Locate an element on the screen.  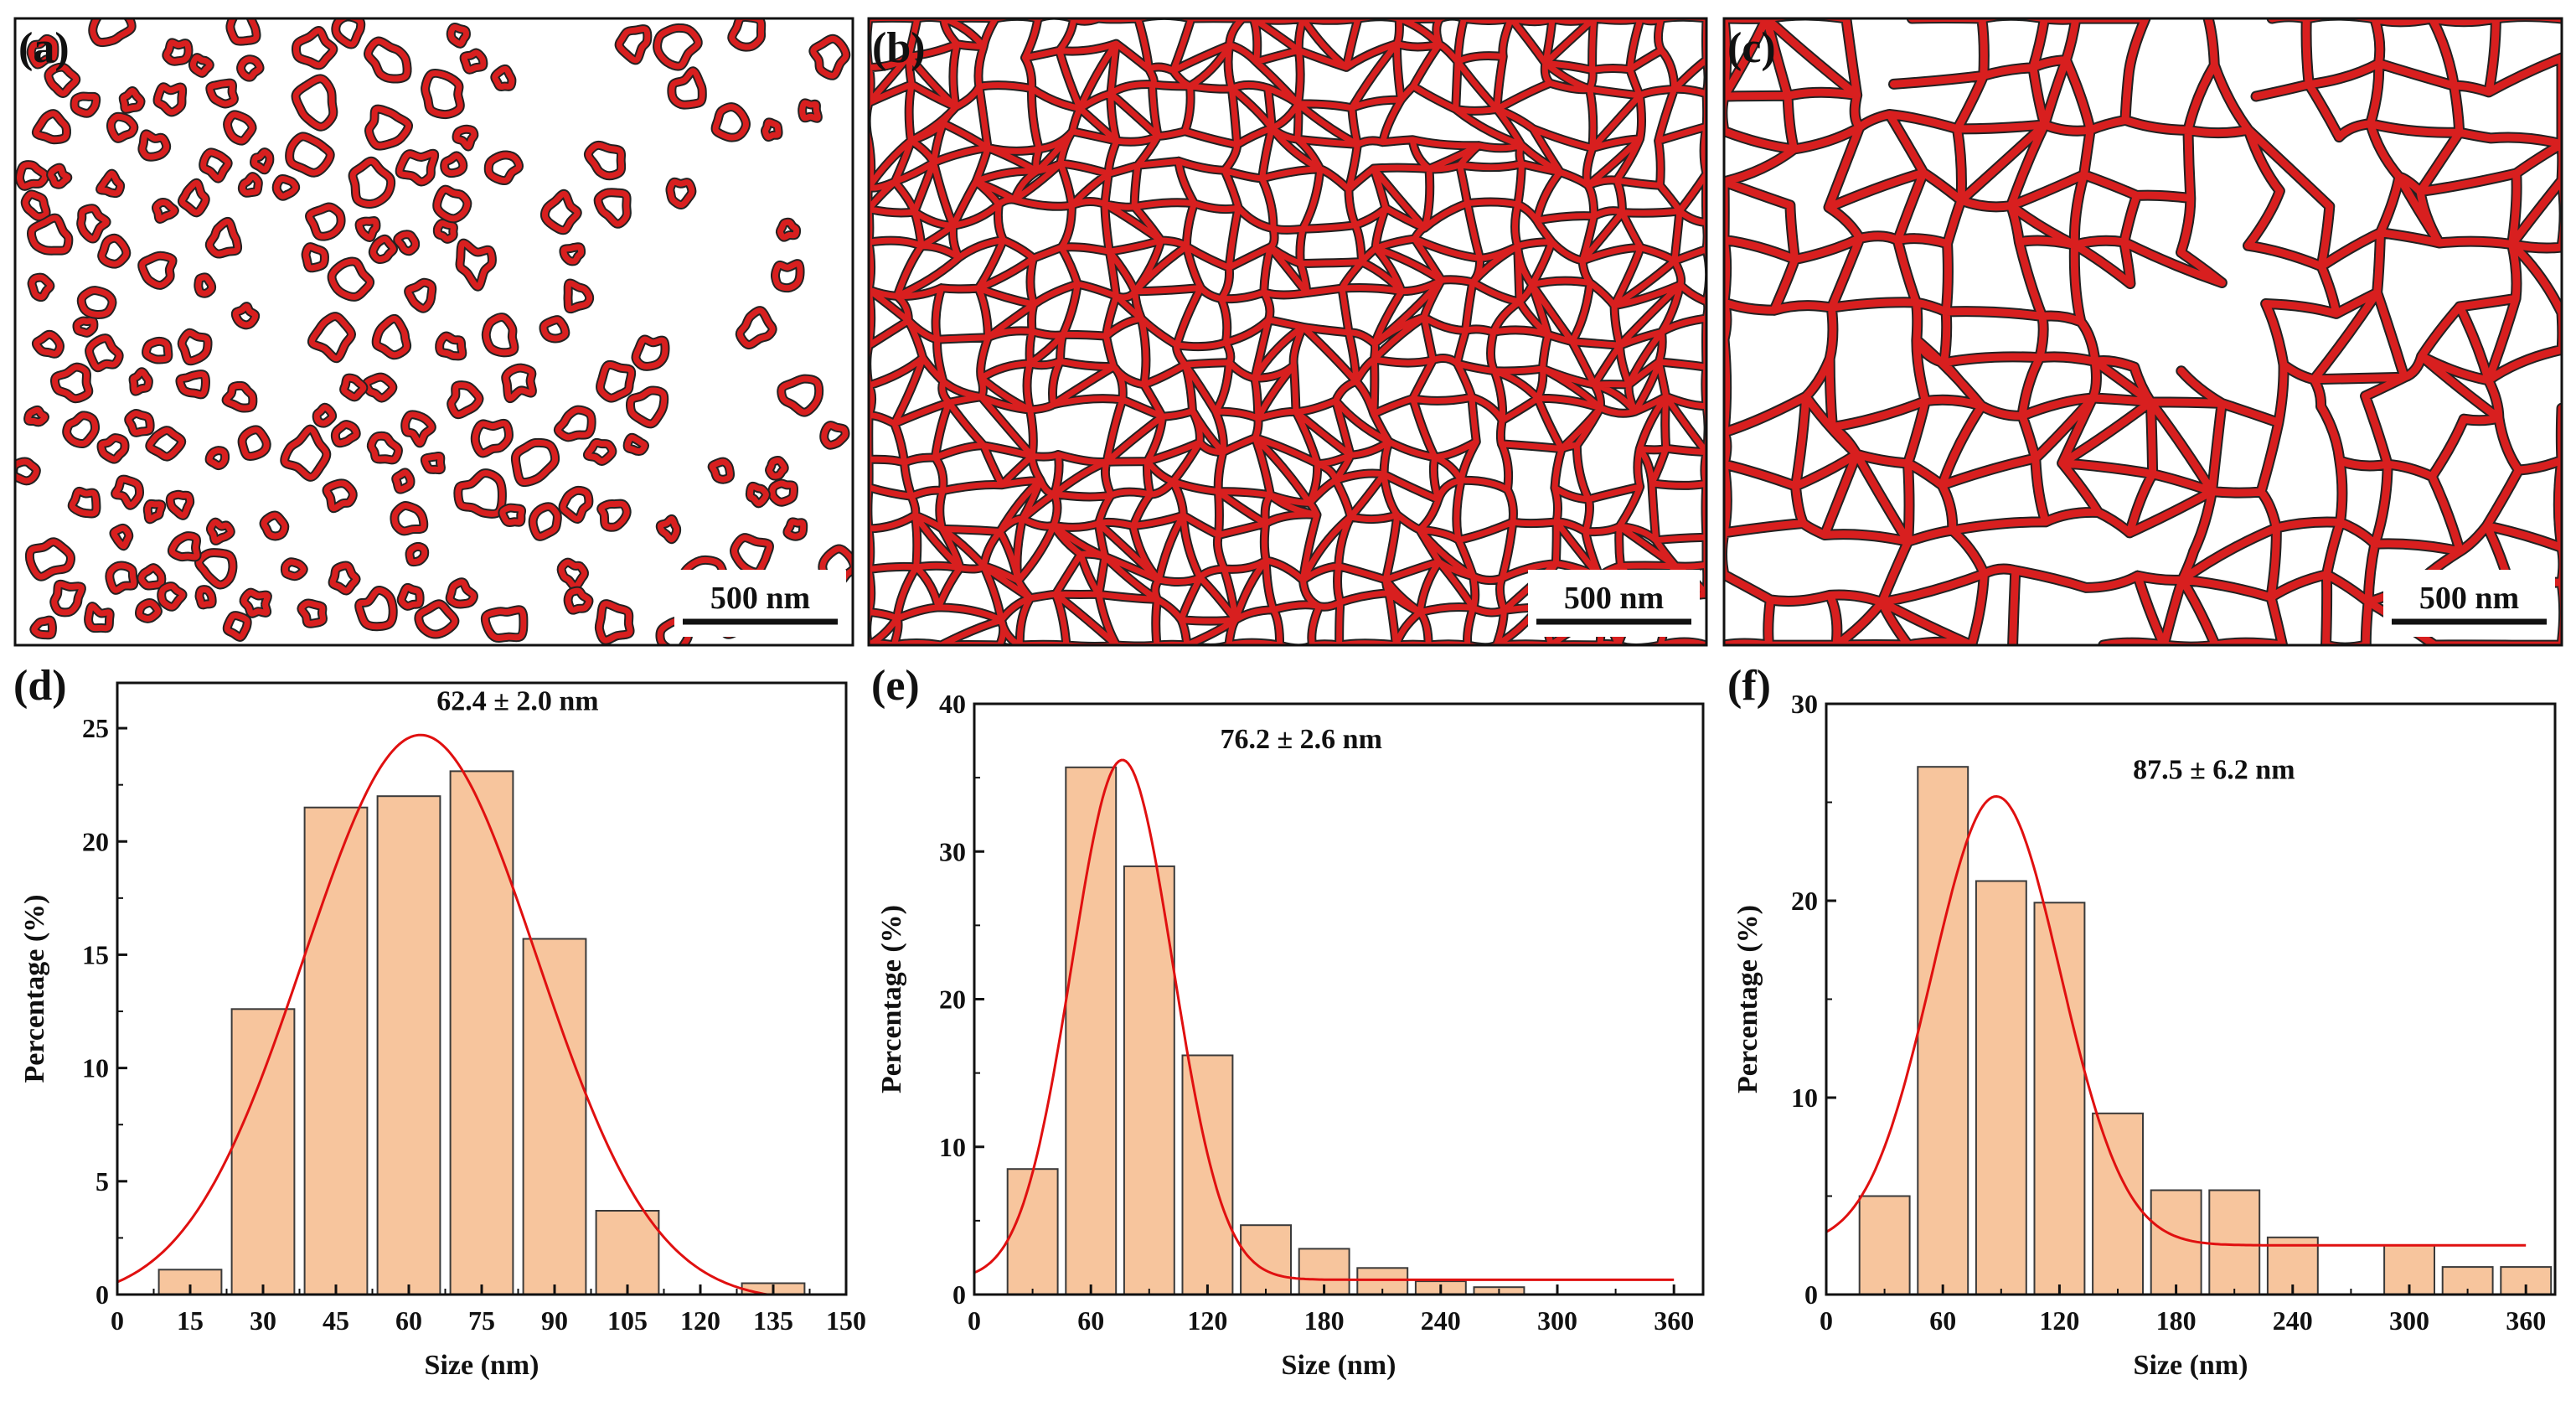
panel-label: (c) is located at coordinates (1751, 48).